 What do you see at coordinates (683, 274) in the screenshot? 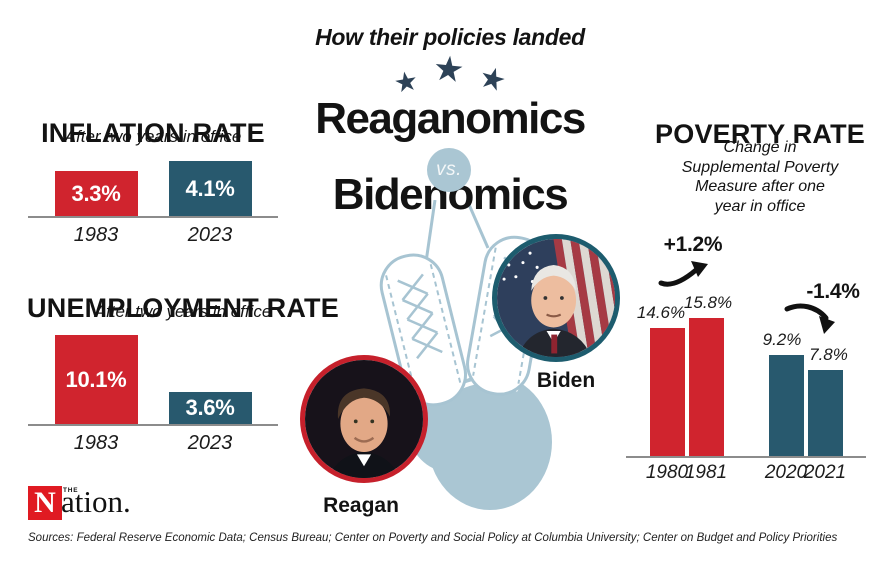
I see `curved-up-arrow-icon` at bounding box center [683, 274].